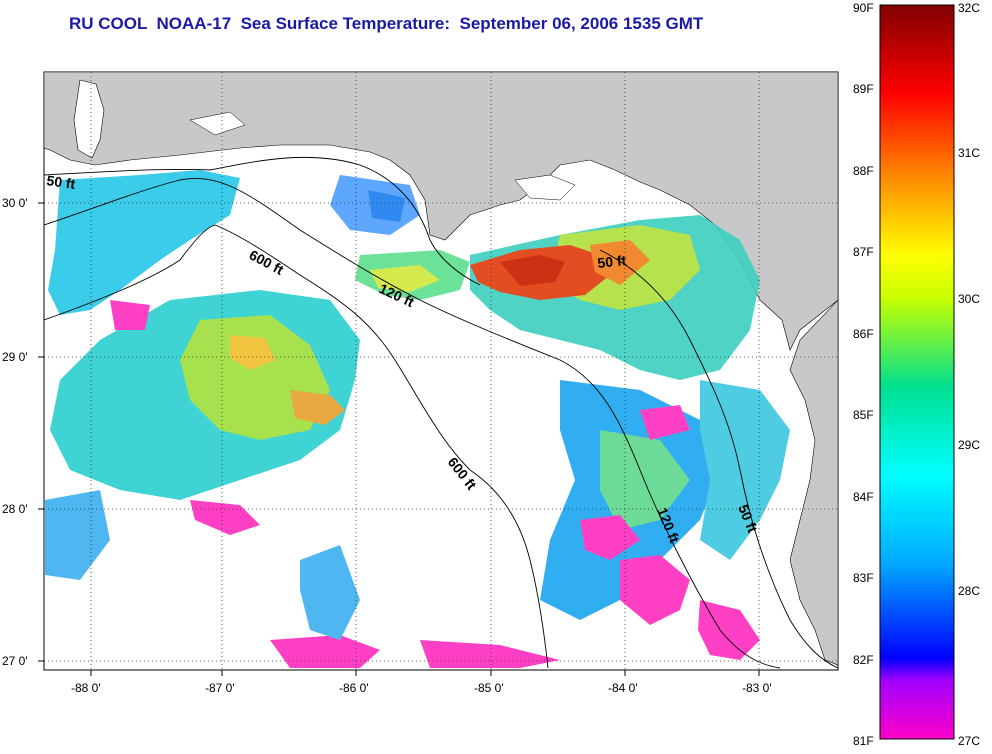 The width and height of the screenshot is (992, 754). I want to click on cbar-label-30c: 30C, so click(969, 299).